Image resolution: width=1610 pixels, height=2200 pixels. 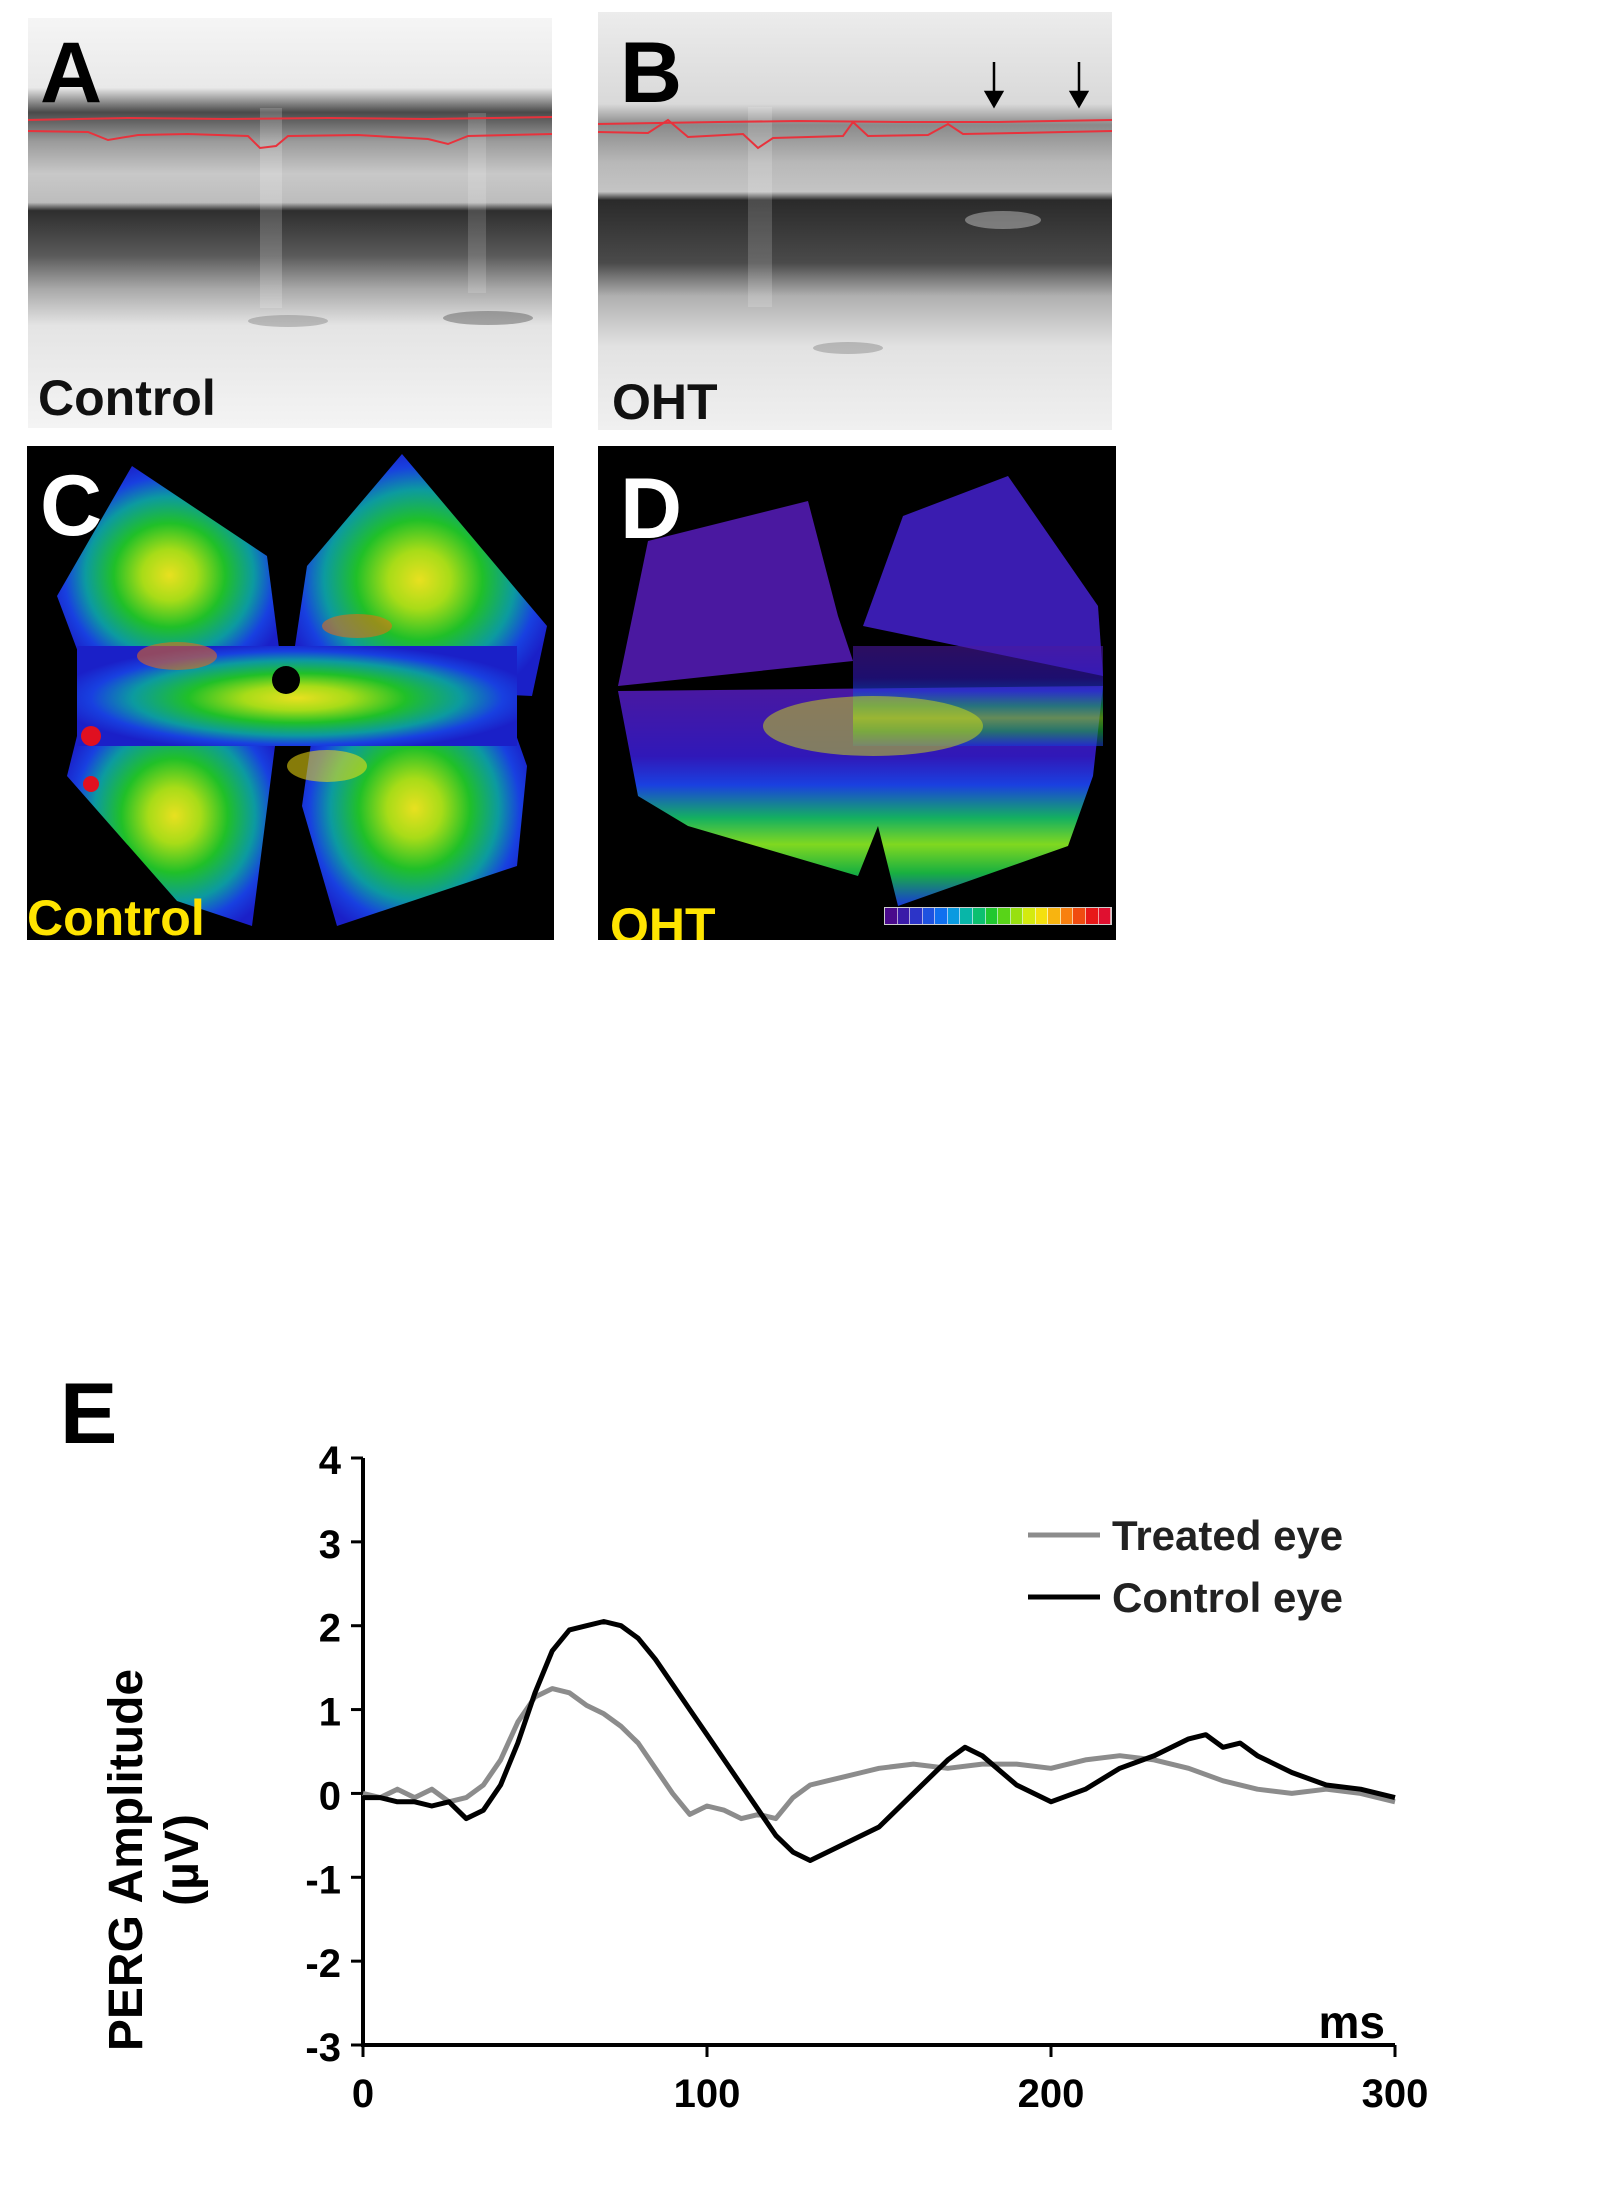 What do you see at coordinates (665, 402) in the screenshot?
I see `panel-caption-b: OHT` at bounding box center [665, 402].